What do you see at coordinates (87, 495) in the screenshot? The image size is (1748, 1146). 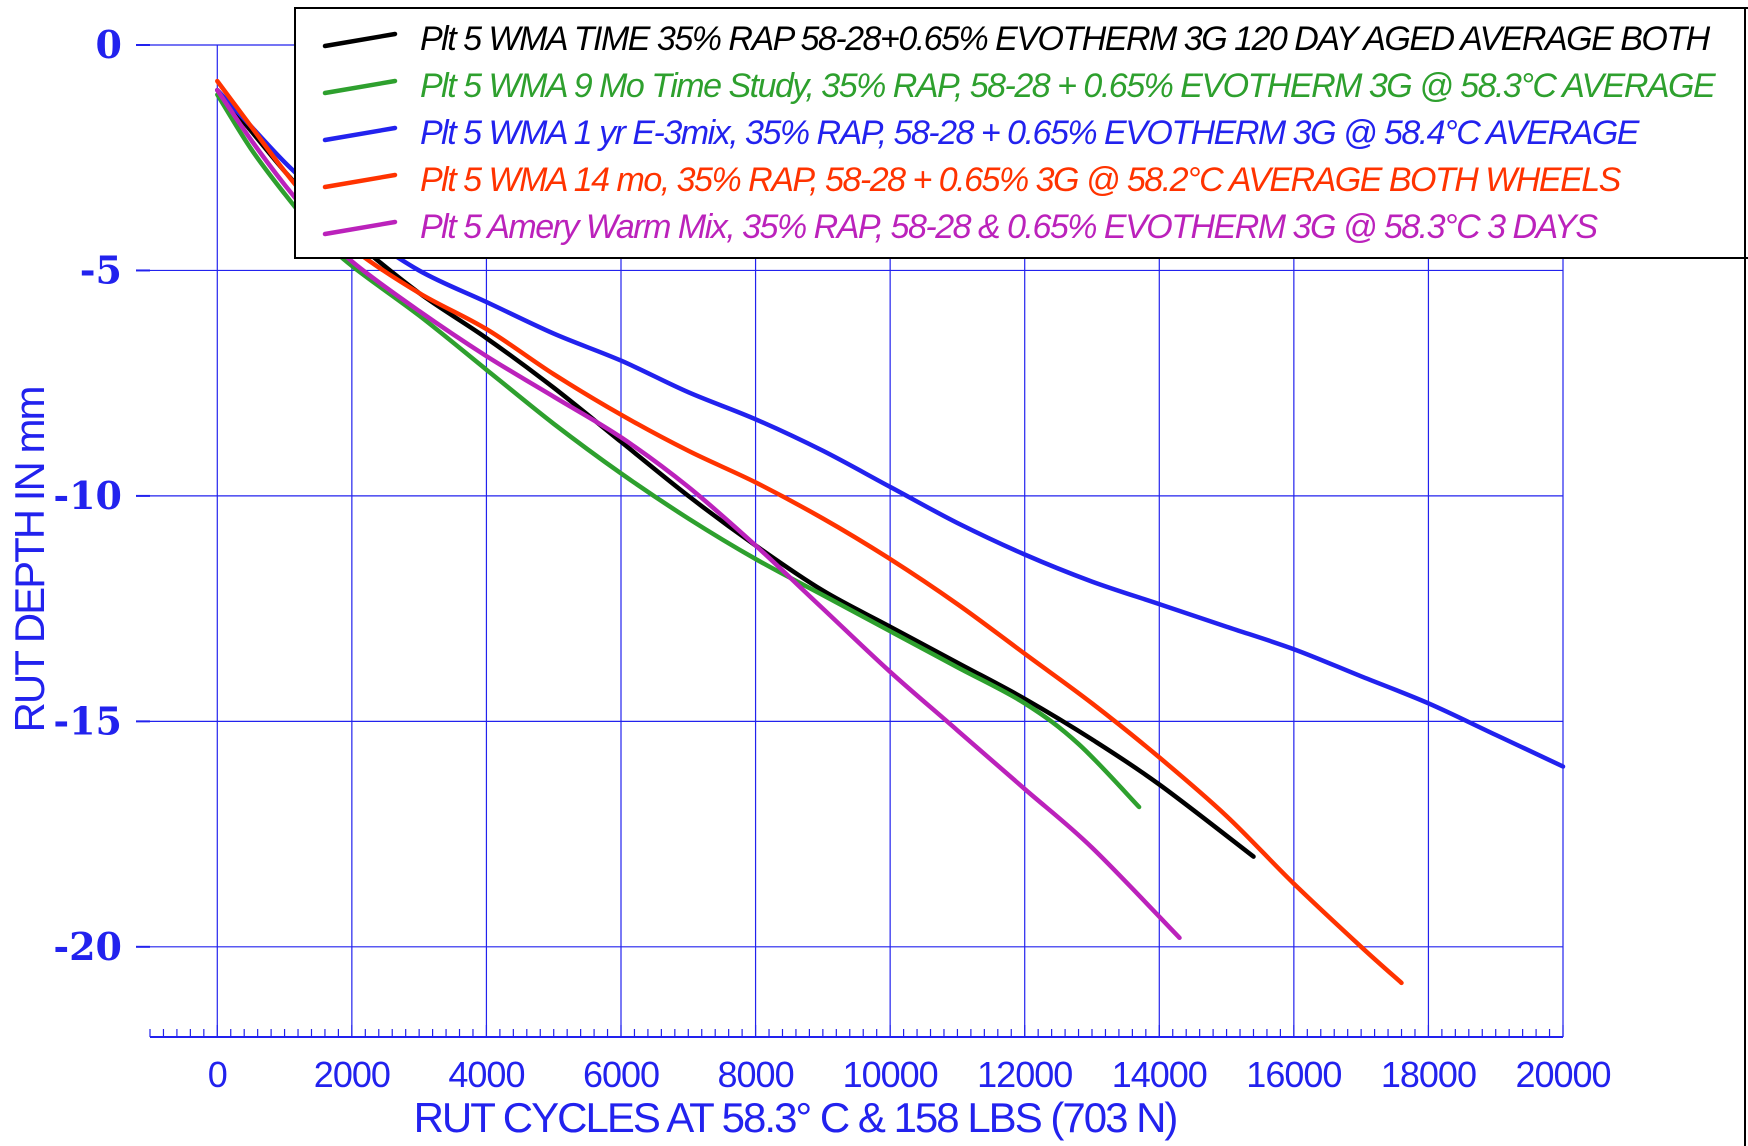 I see `y-tick-label: -10` at bounding box center [87, 495].